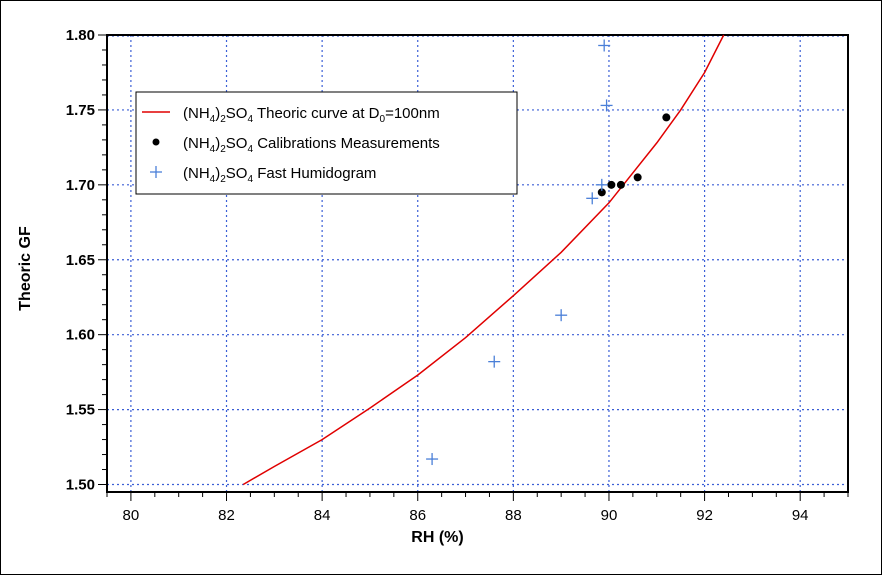 The height and width of the screenshot is (575, 882). What do you see at coordinates (311, 145) in the screenshot?
I see `legend-label: (NH4)2SO4 Calibrations Measurements` at bounding box center [311, 145].